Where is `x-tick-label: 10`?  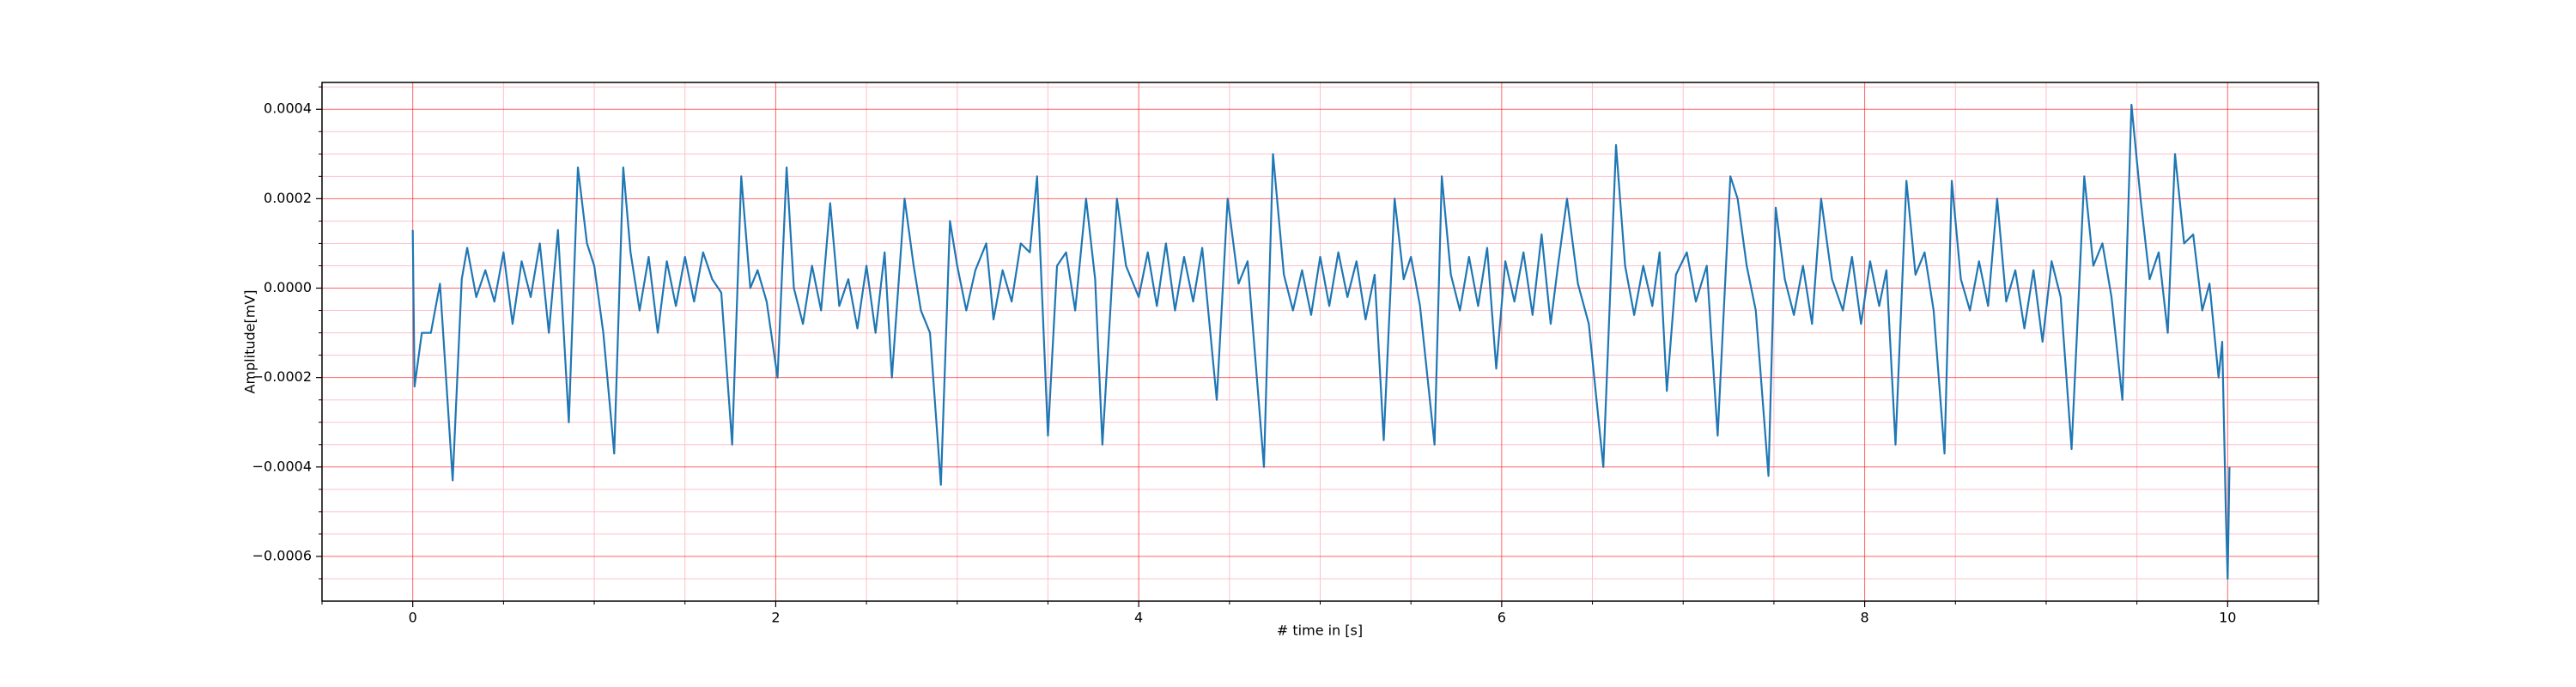
x-tick-label: 10 is located at coordinates (2228, 618).